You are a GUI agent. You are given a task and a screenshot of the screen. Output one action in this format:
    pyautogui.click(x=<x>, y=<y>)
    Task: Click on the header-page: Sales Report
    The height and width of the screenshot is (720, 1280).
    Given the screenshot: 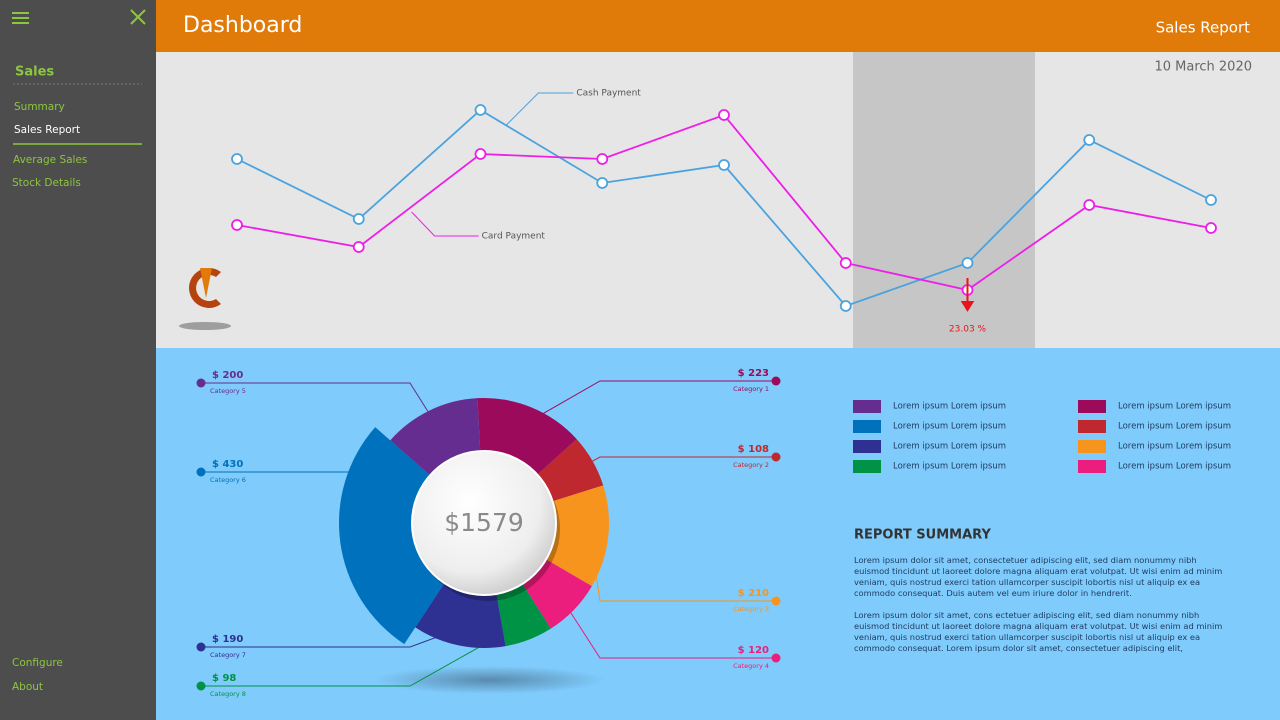 What is the action you would take?
    pyautogui.click(x=1203, y=28)
    